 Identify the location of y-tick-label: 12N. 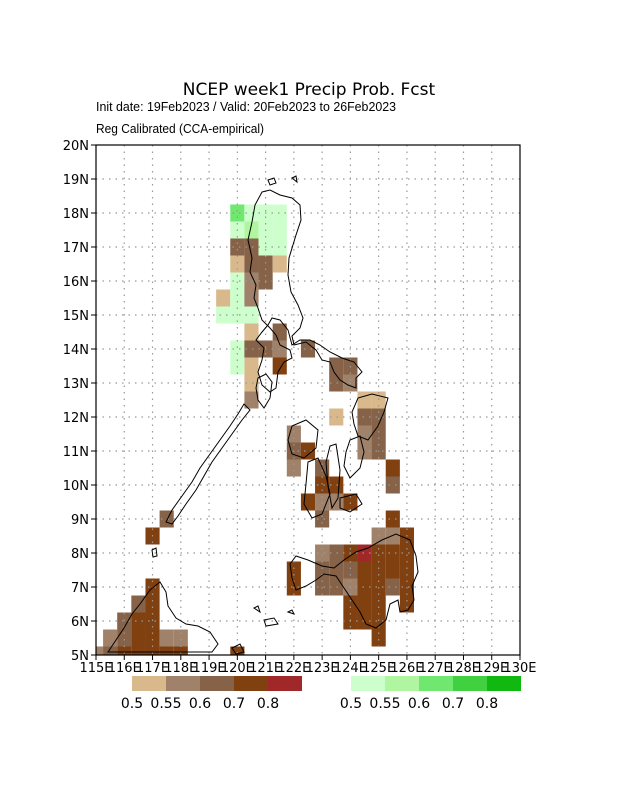
(76, 418).